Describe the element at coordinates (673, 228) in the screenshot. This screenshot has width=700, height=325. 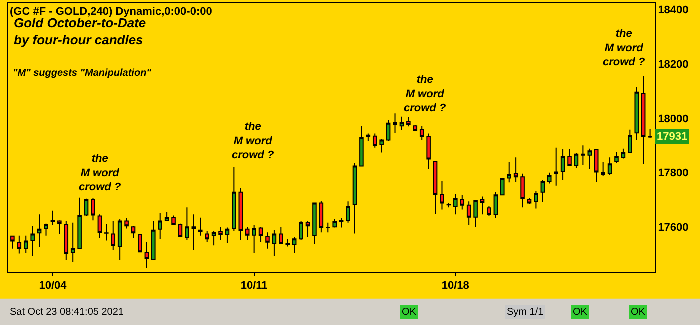
I see `y-tick-label: 17600` at that location.